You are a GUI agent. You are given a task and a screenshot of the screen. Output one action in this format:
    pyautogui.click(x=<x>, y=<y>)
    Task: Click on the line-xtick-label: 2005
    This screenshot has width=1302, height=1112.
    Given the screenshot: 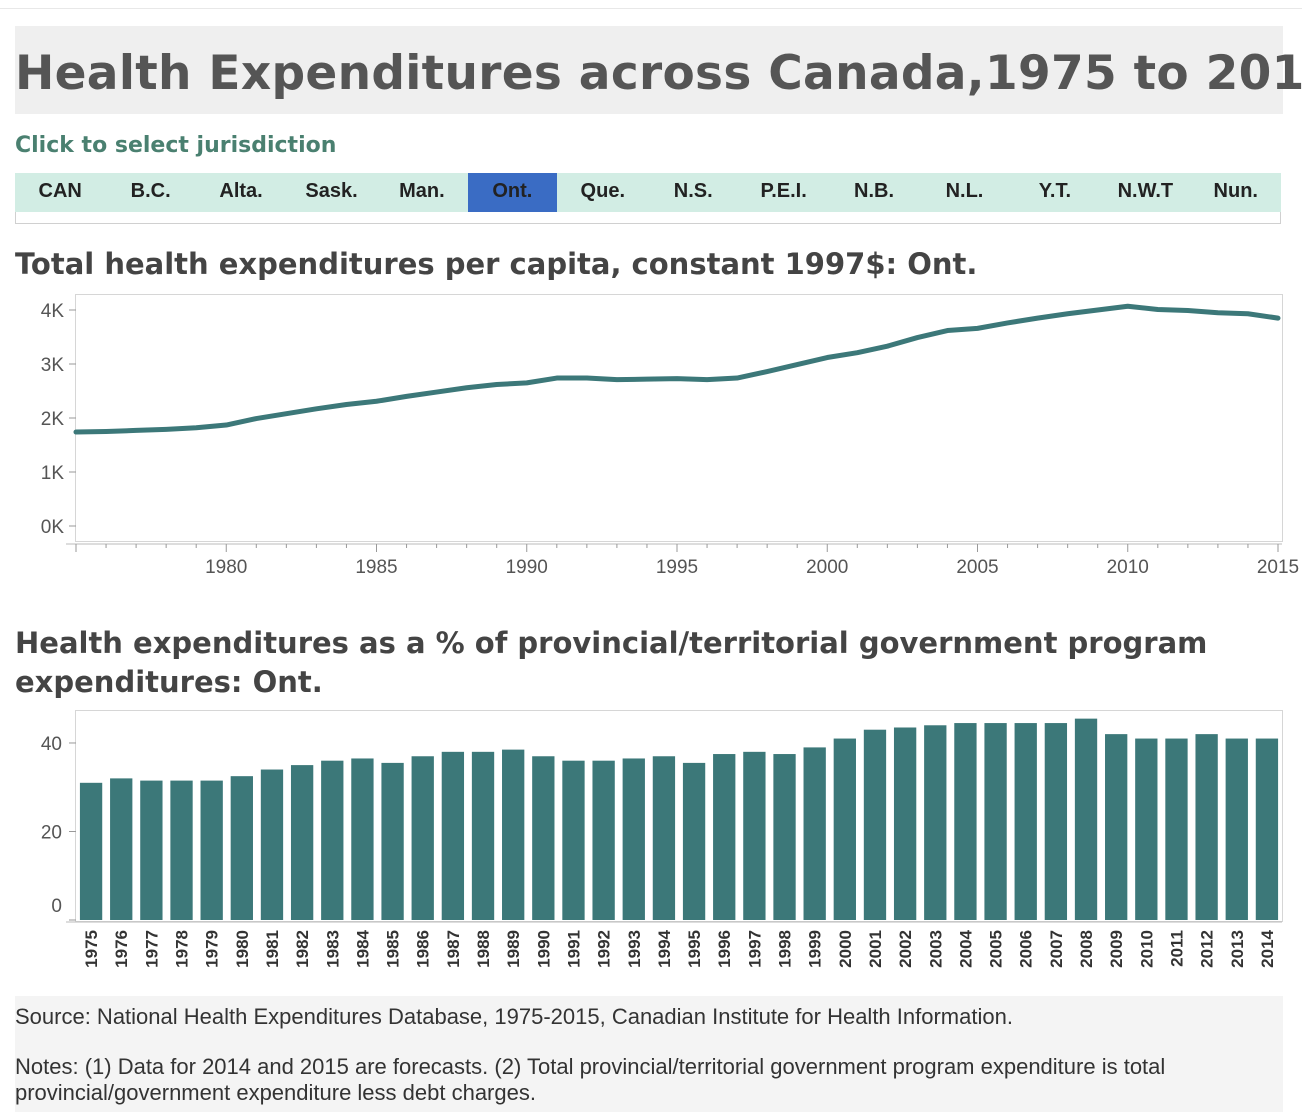 What is the action you would take?
    pyautogui.click(x=977, y=567)
    